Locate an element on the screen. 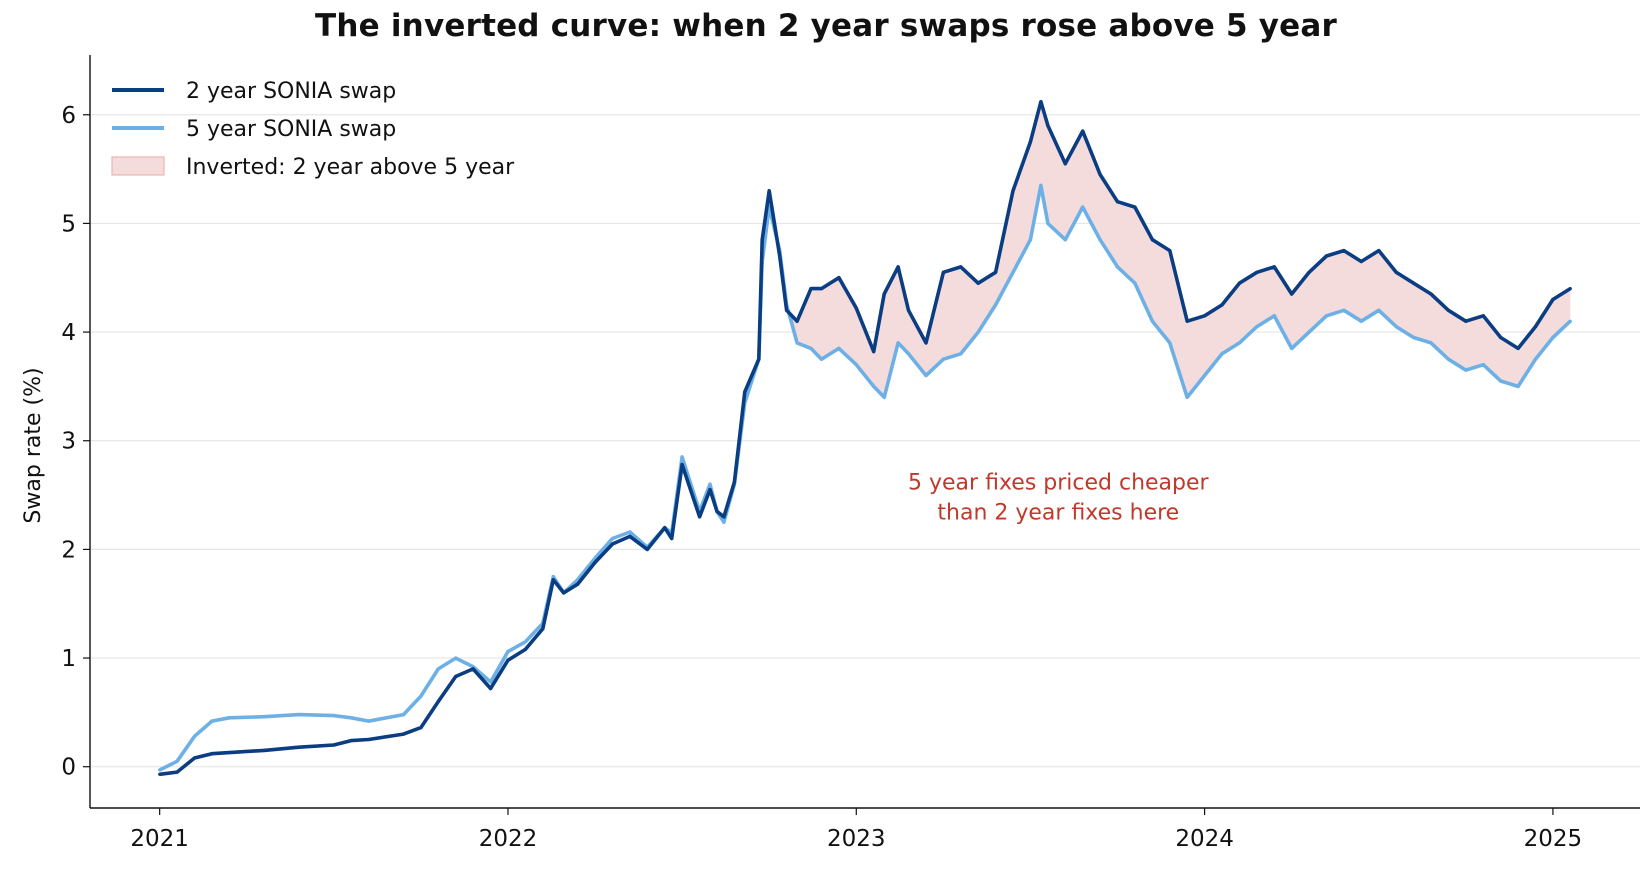  legend-label: 2 year SONIA swap is located at coordinates (291, 91).